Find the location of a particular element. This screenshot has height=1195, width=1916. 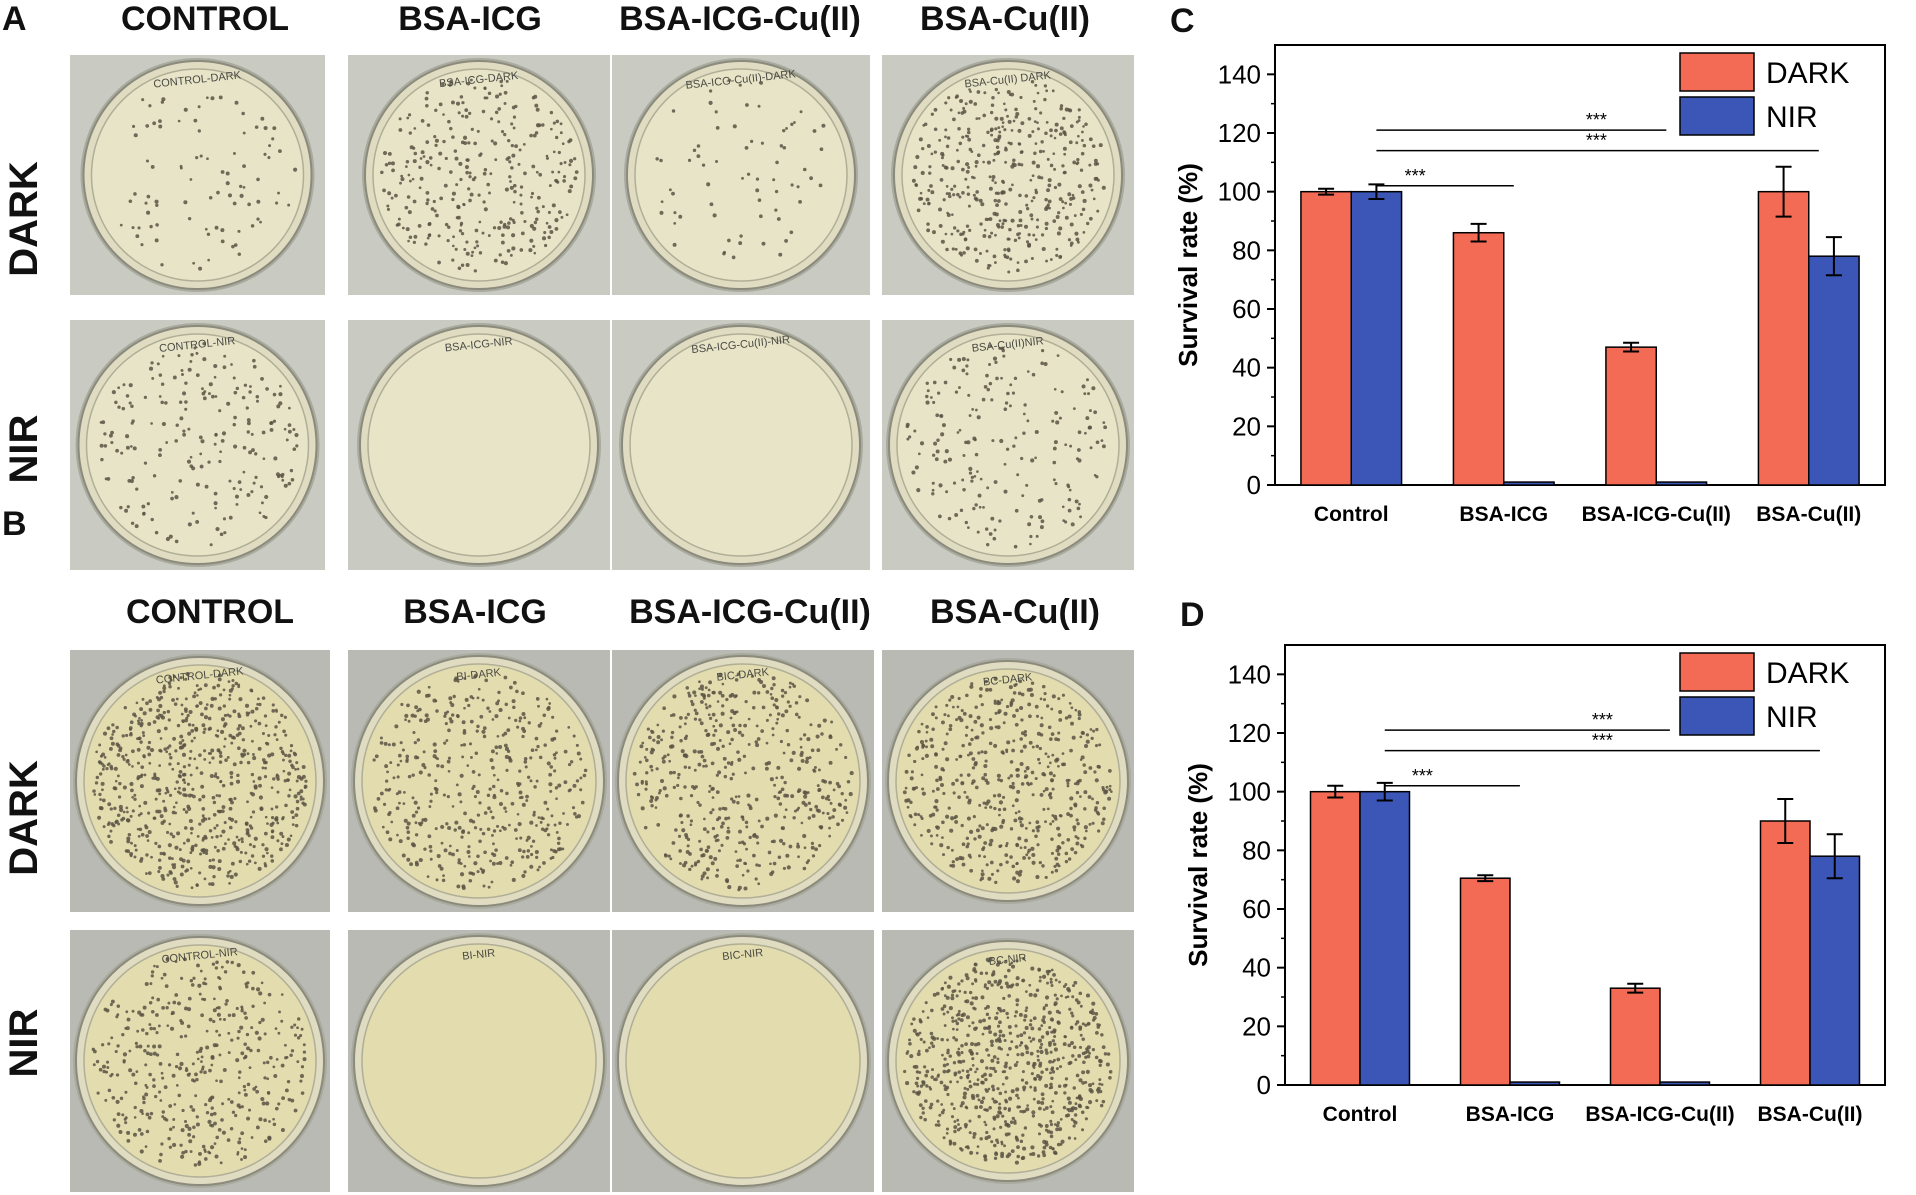

chart-d-x-tick-label-2: BSA-ICG-Cu(II) is located at coordinates (1659, 1114).